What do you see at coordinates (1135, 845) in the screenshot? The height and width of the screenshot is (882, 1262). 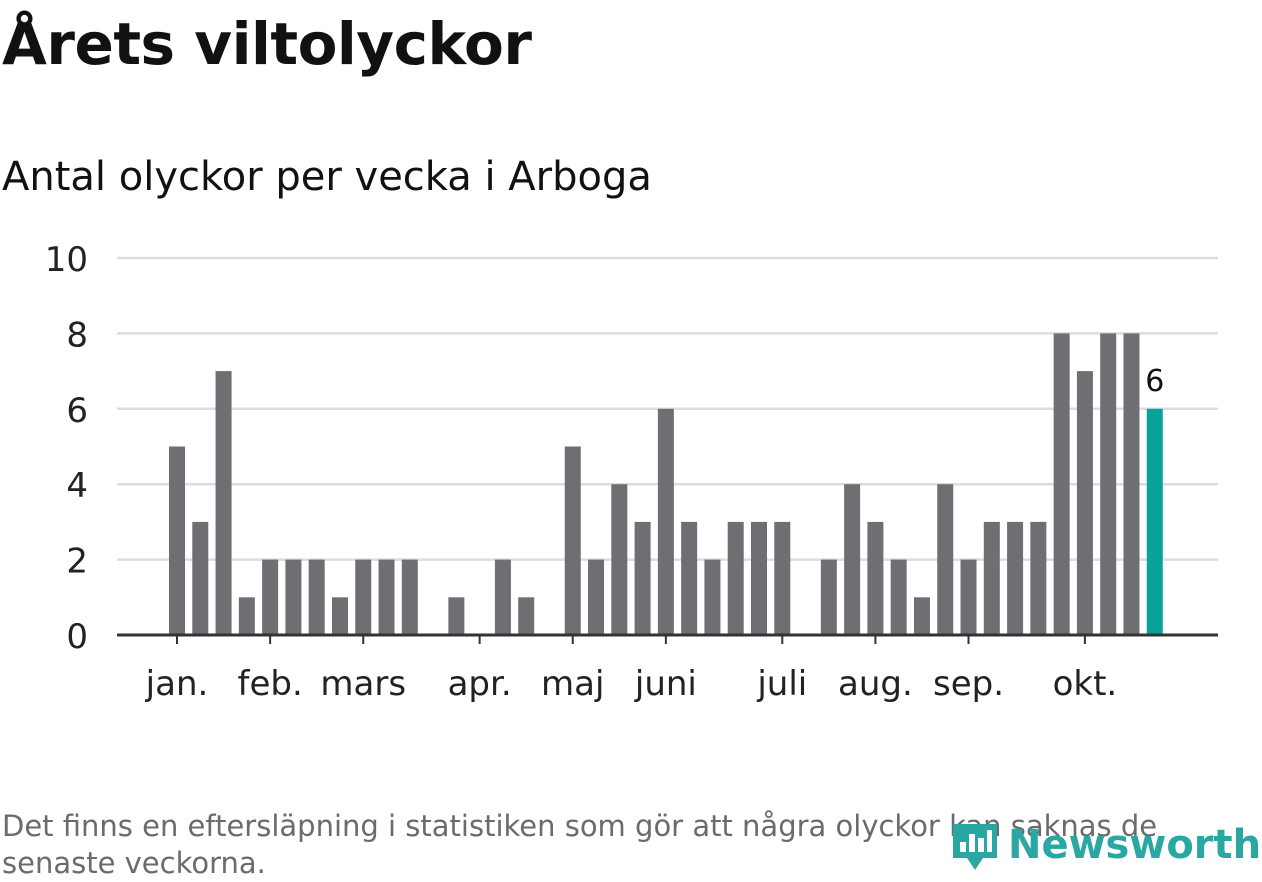 I see `brand-name: Newsworthy` at bounding box center [1135, 845].